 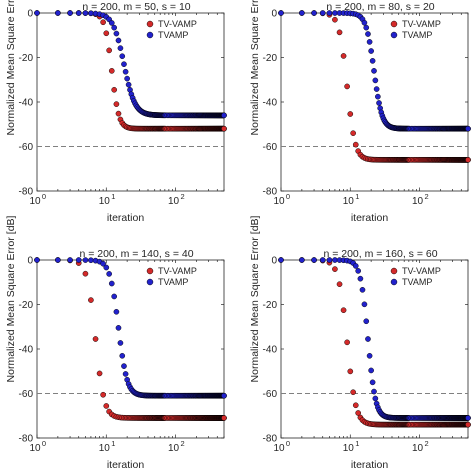 What do you see at coordinates (270, 192) in the screenshot?
I see `y-tick-label: -80` at bounding box center [270, 192].